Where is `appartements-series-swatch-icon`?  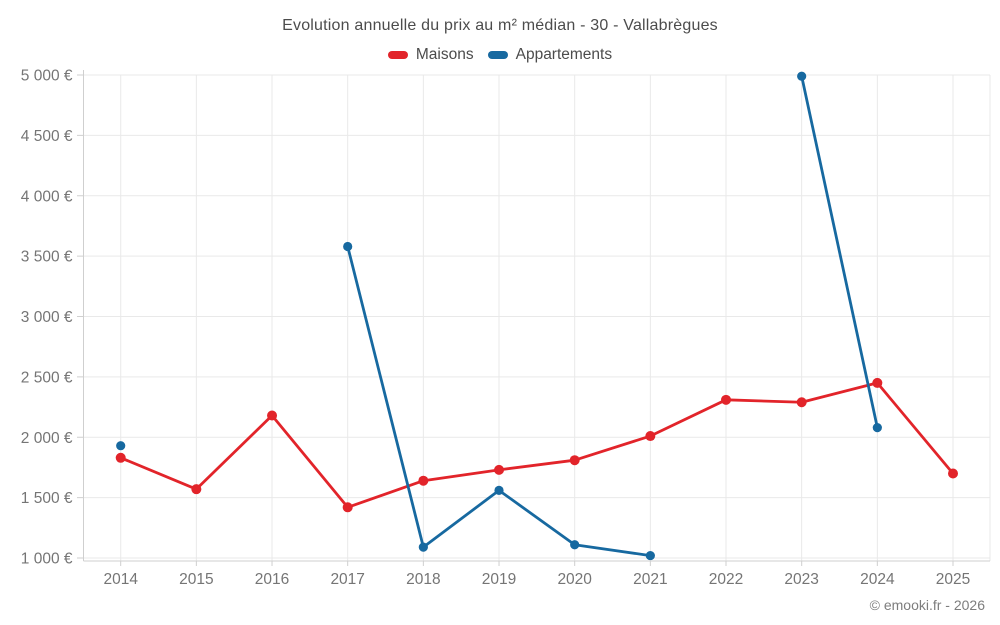 appartements-series-swatch-icon is located at coordinates (497, 55).